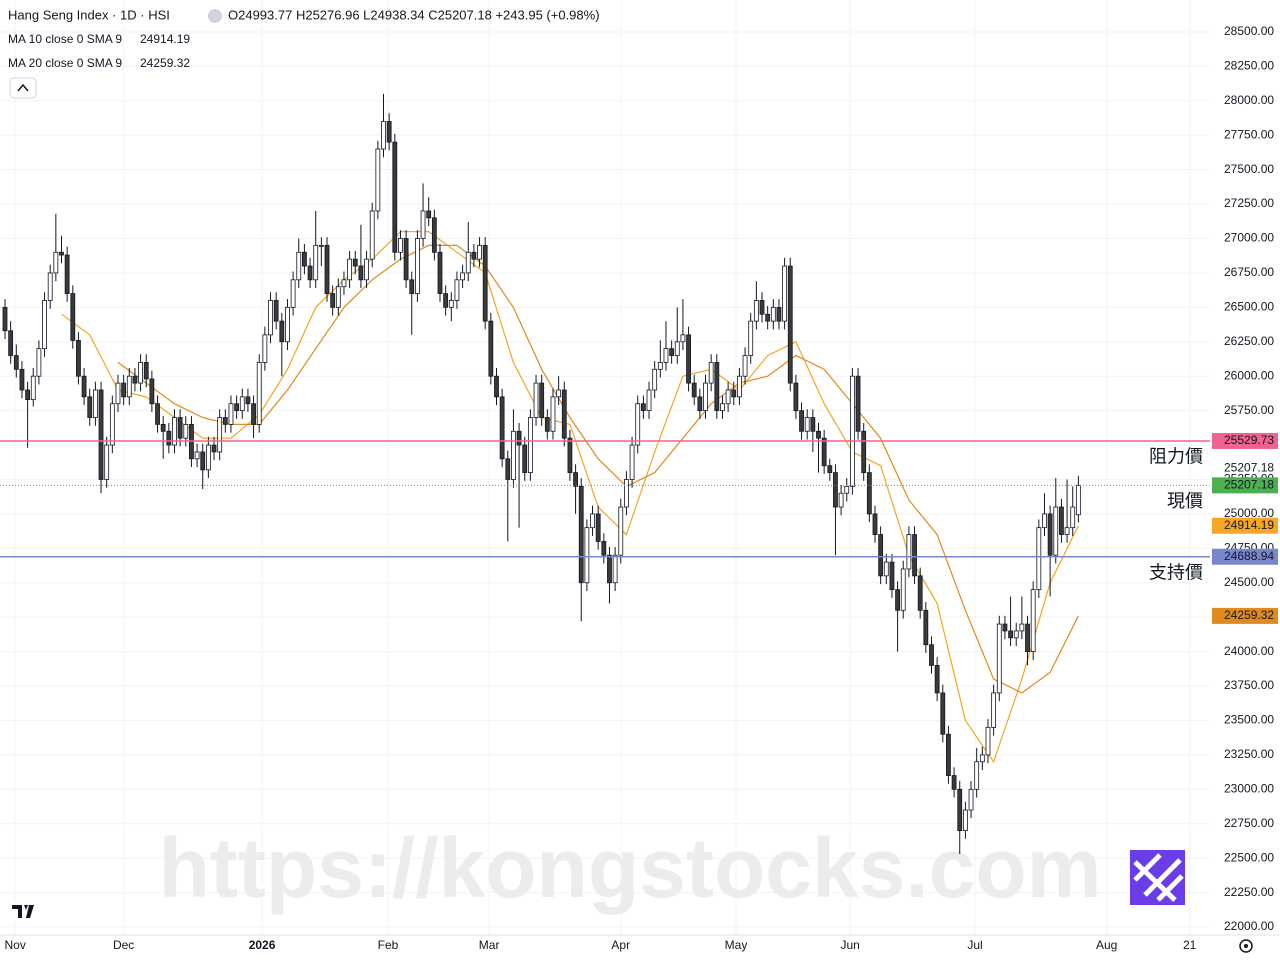 This screenshot has height=960, width=1280. Describe the element at coordinates (1249, 857) in the screenshot. I see `y-tick-label: 22500.00` at that location.